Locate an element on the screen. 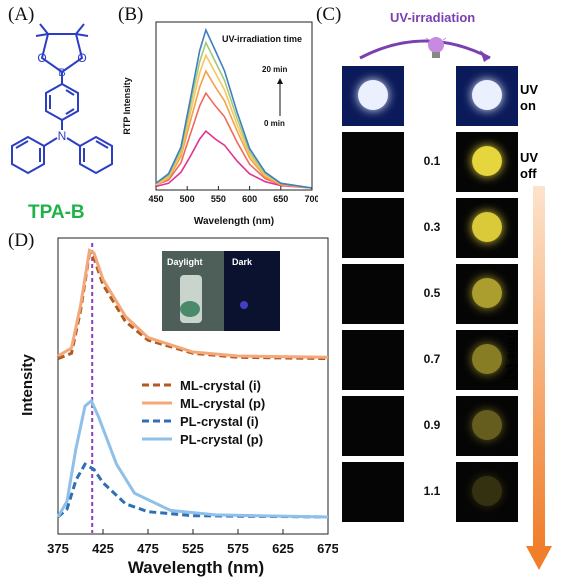  time-label-3: 0.5 is located at coordinates (432, 293).